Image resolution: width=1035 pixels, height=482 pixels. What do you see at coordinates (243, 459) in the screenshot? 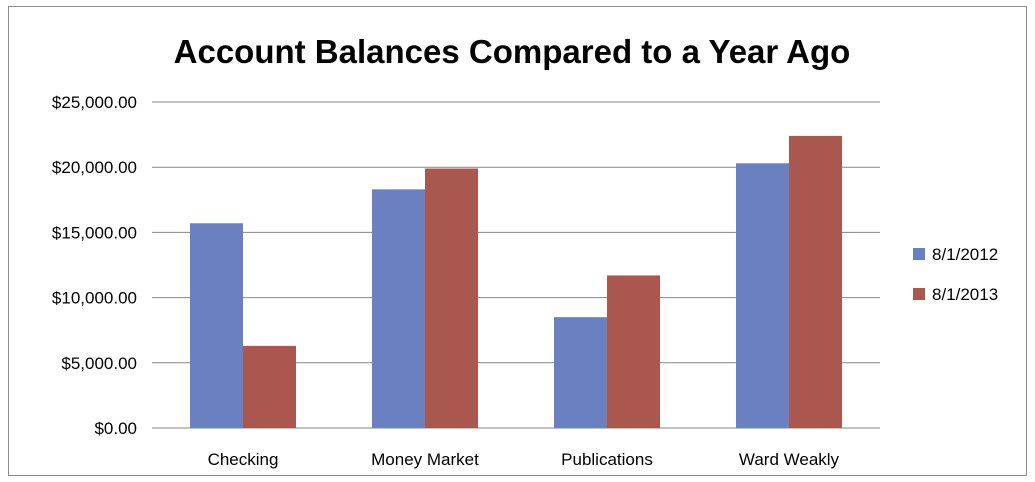
I see `x-category-label: Checking` at bounding box center [243, 459].